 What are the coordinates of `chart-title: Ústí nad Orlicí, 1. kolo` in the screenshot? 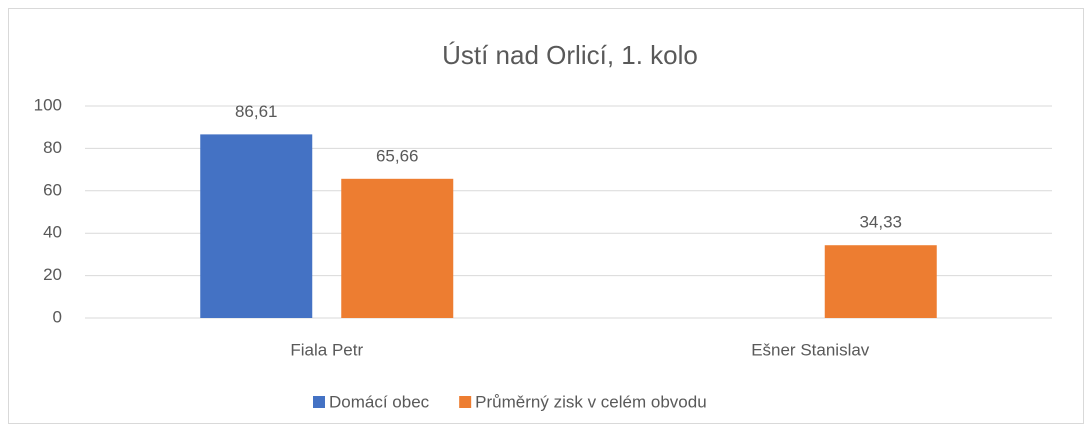 It's located at (570, 55).